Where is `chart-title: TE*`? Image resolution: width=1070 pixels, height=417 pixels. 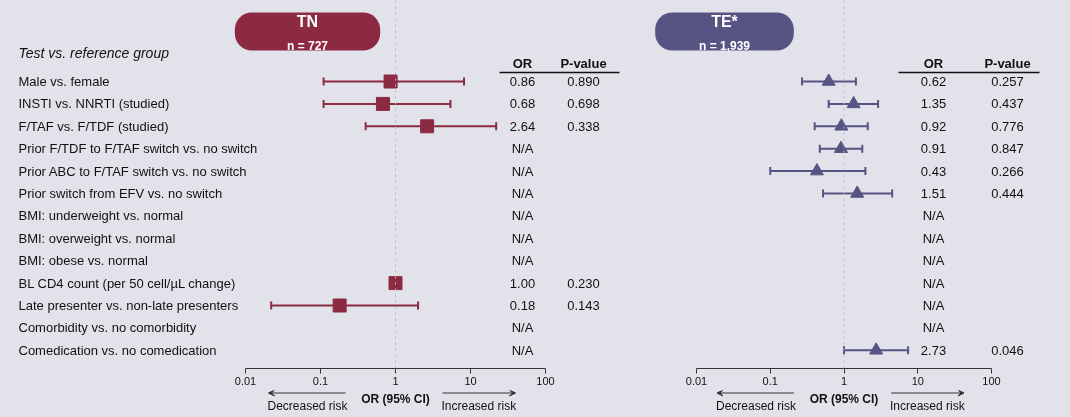
chart-title: TE* is located at coordinates (725, 21).